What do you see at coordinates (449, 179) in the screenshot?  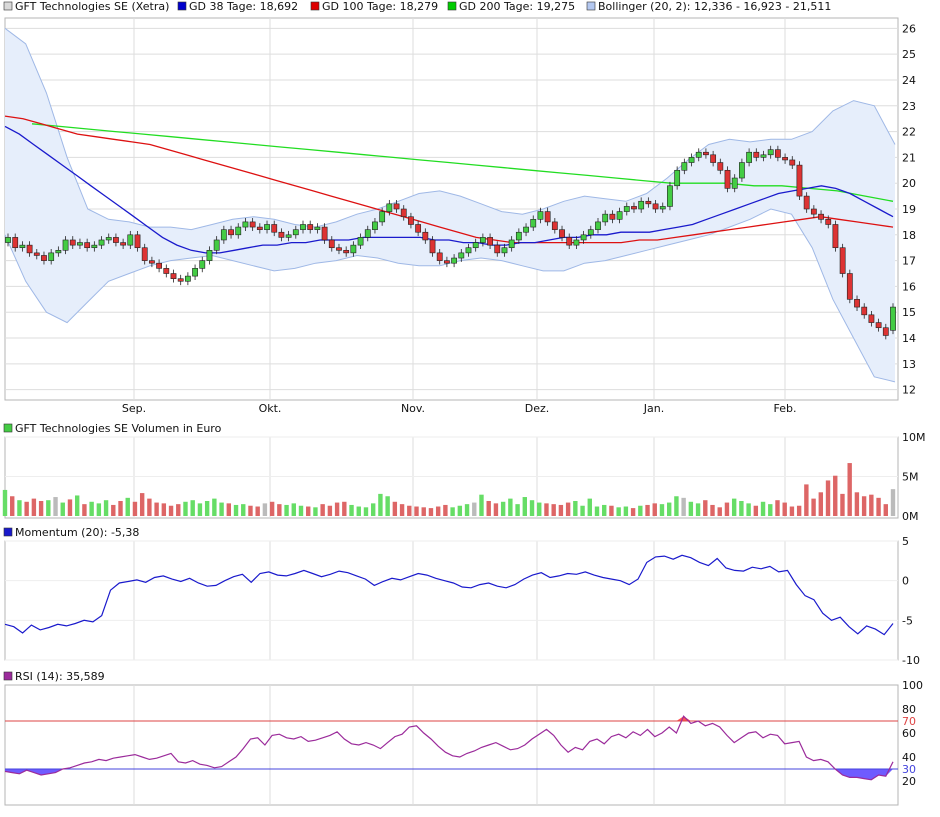 I see `sma100-line` at bounding box center [449, 179].